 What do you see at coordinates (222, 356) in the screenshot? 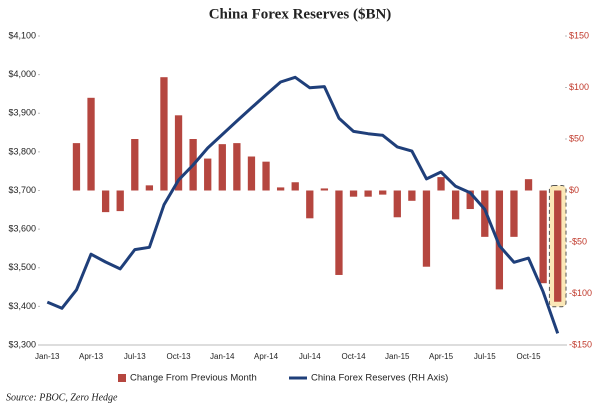
I see `x-tick-label: Jan-14` at bounding box center [222, 356].